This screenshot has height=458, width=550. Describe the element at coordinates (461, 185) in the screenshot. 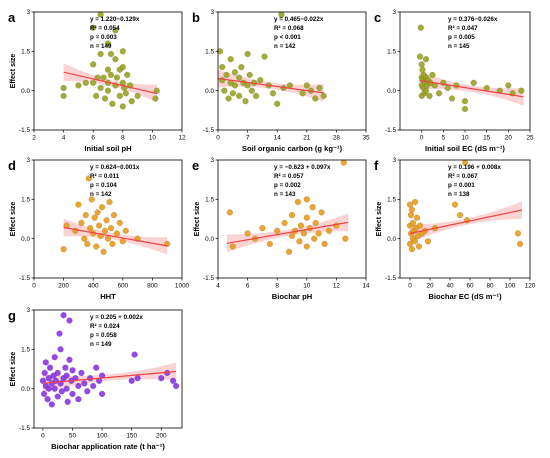

I see `stat-p: p = 0.001` at that location.